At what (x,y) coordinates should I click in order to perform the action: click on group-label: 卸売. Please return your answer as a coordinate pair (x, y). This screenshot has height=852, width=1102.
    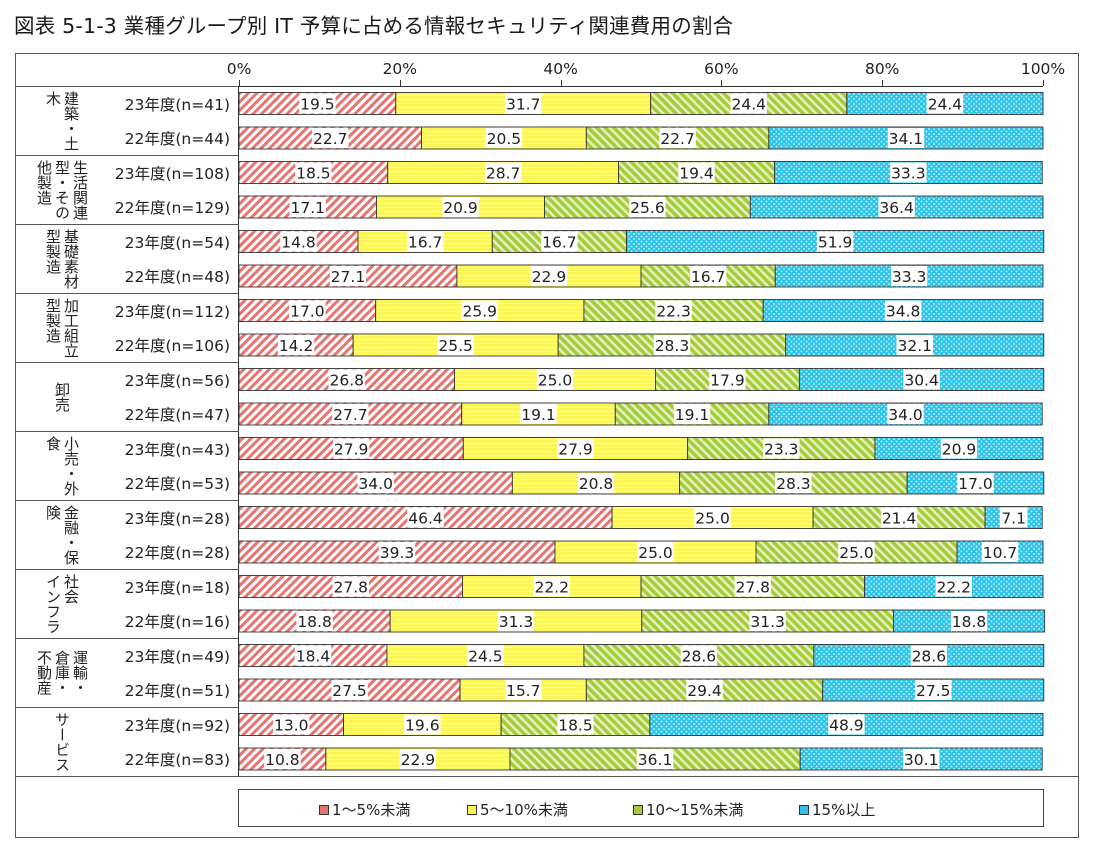
    Looking at the image, I should click on (62, 396).